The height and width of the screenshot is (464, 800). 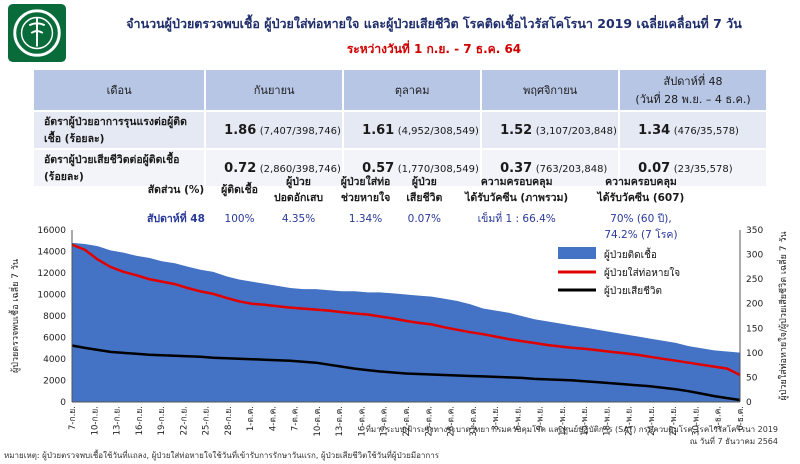 I want to click on prop-header: ความครอบคลุม ได้รับวัคซีน (ภาพรวม), so click(x=517, y=190).